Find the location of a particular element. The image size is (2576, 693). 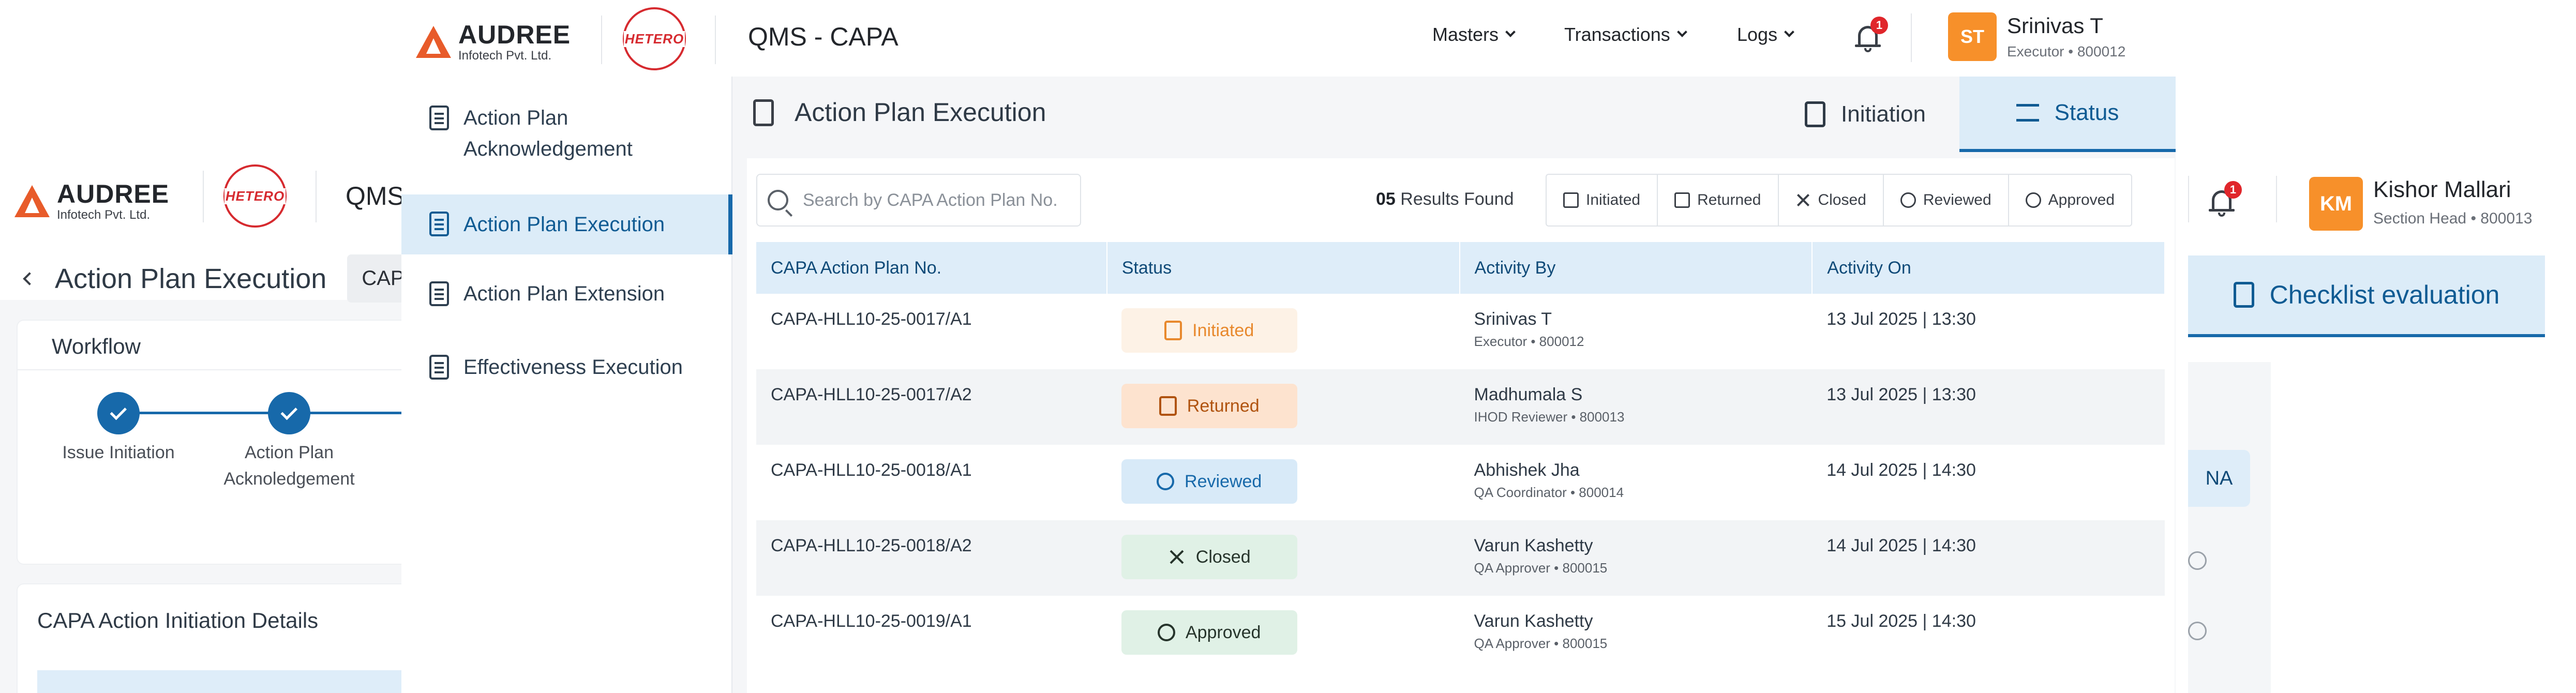

sidebar-item-label: Effectiveness Execution is located at coordinates (573, 368).